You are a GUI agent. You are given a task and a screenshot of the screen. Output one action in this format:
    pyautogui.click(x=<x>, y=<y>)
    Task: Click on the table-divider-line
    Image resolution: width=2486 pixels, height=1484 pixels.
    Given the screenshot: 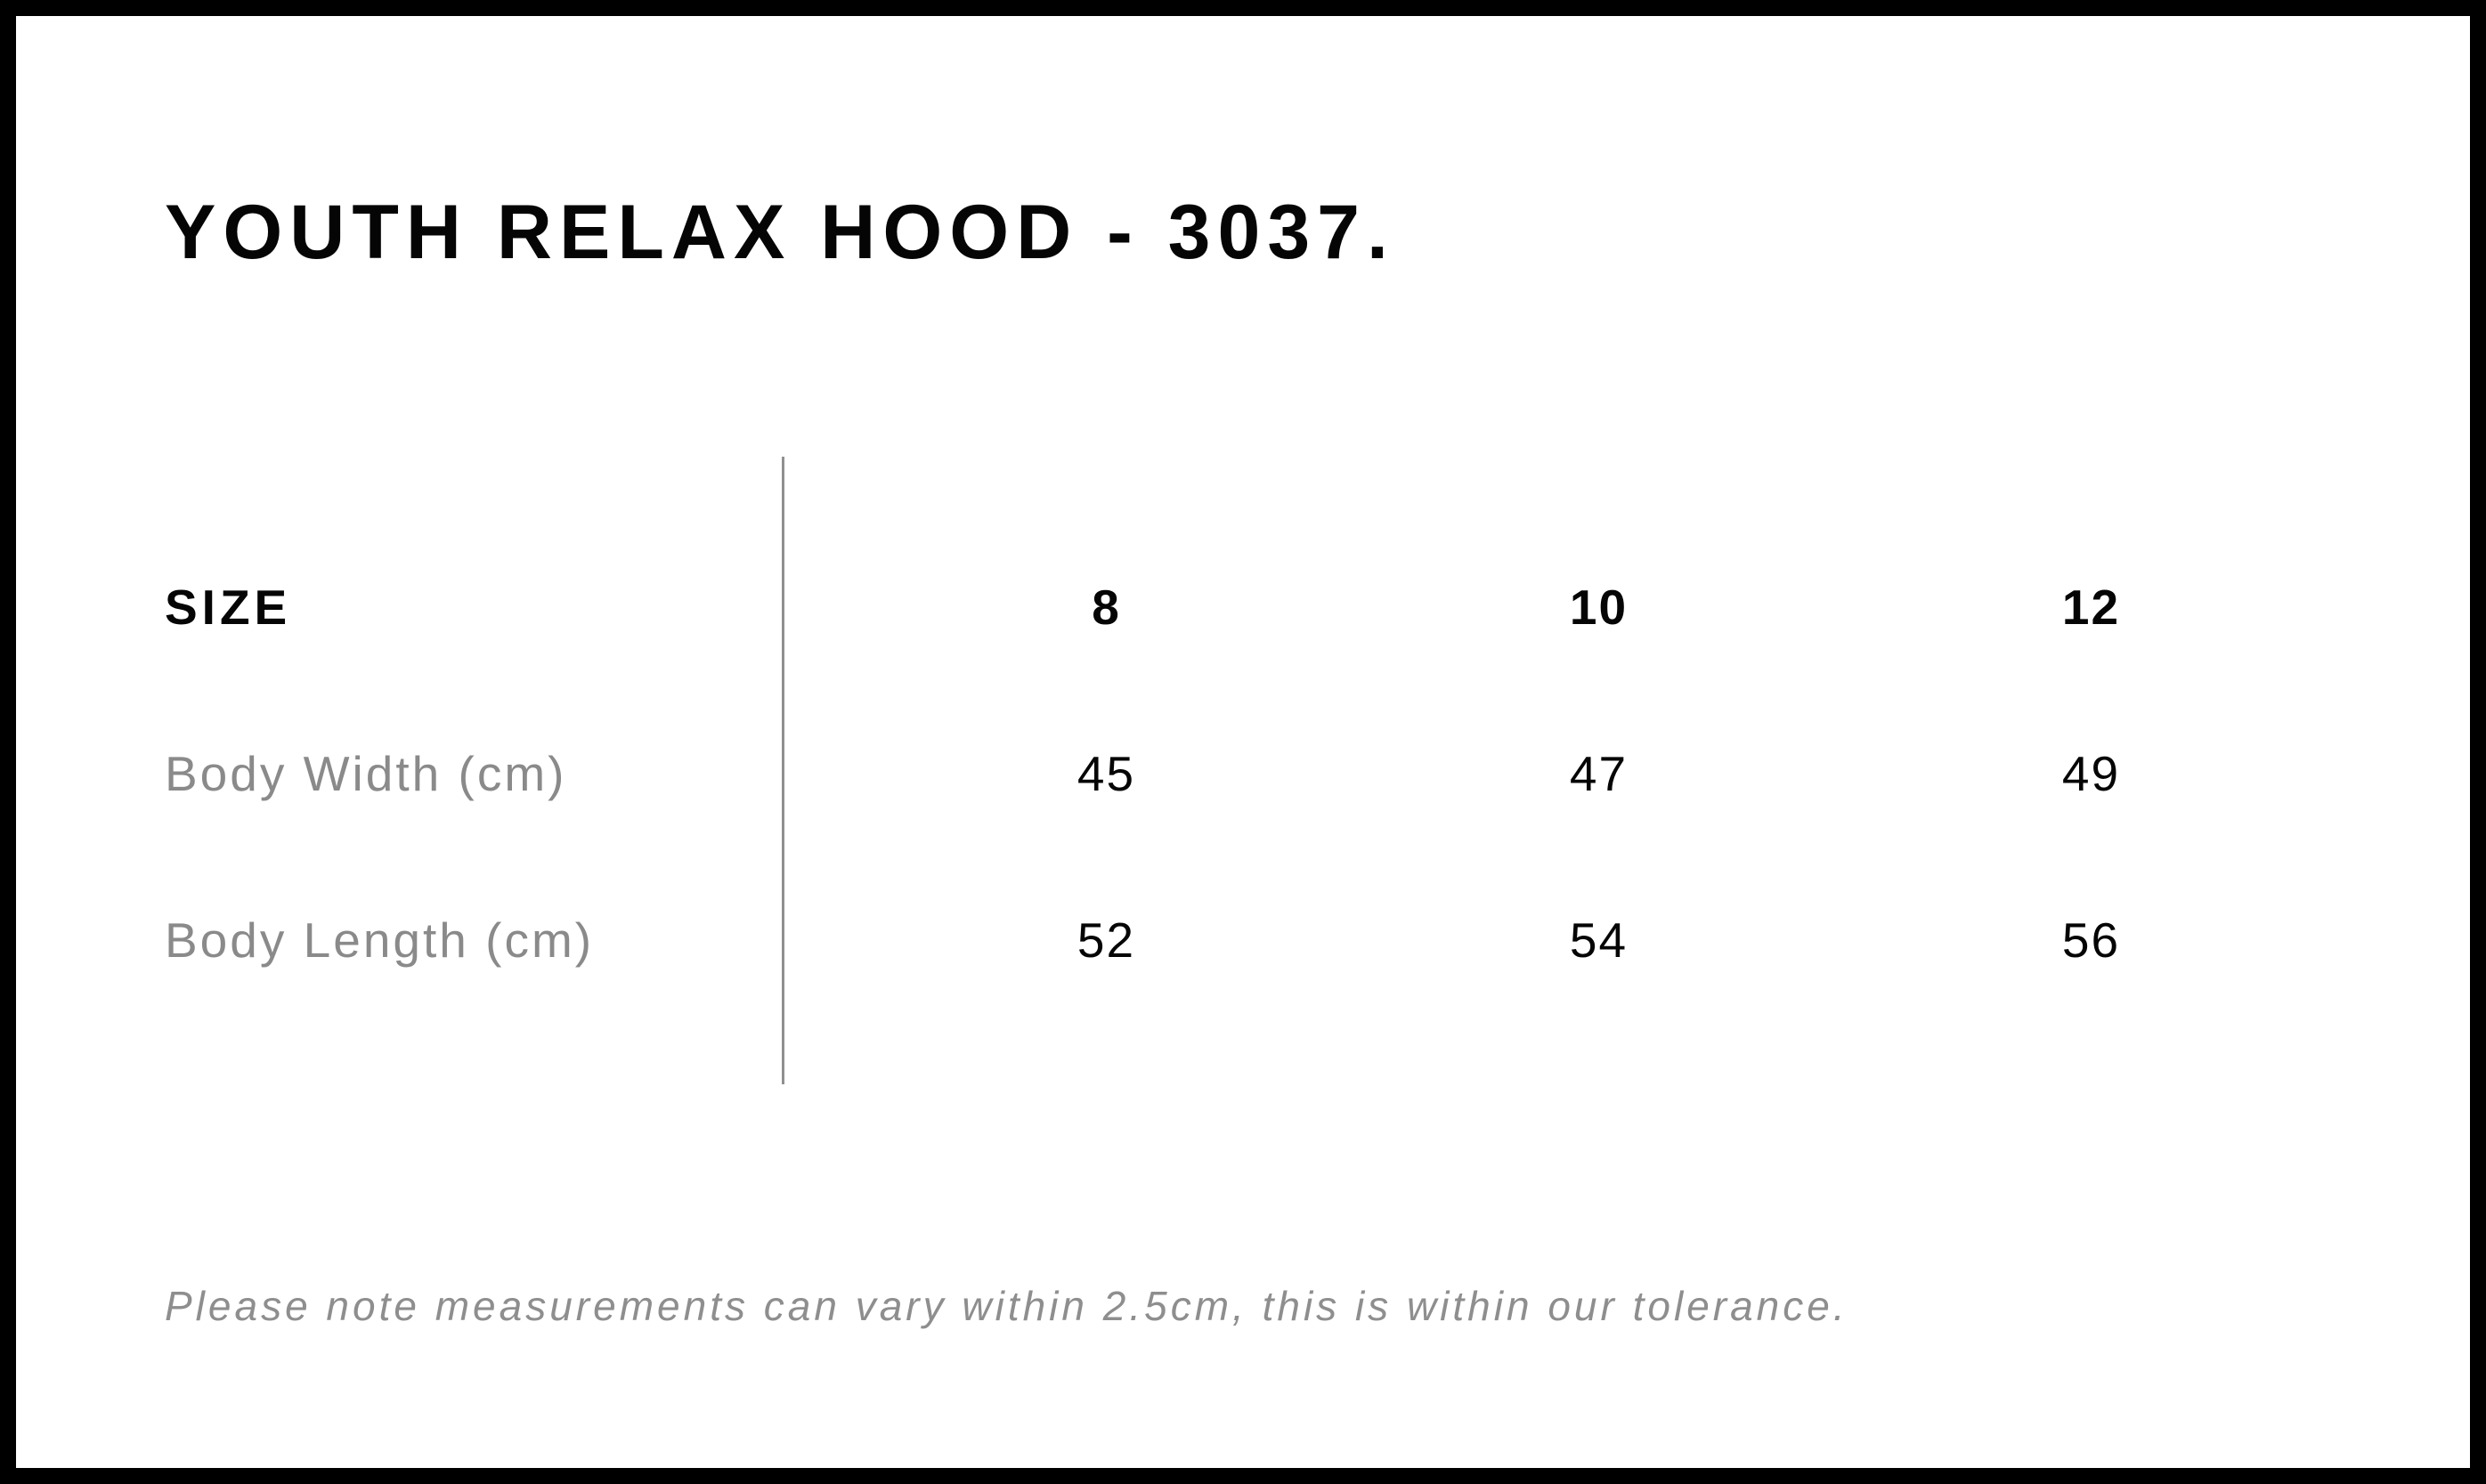 What is the action you would take?
    pyautogui.click(x=783, y=770)
    